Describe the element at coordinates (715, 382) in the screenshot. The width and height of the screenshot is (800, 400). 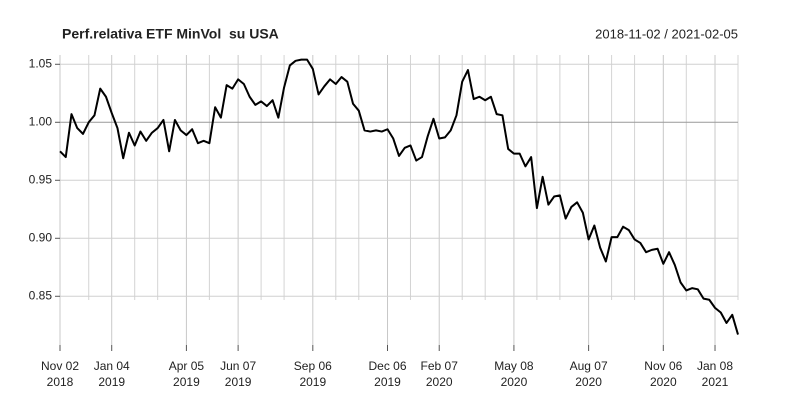
I see `x-tick-label: 2021` at that location.